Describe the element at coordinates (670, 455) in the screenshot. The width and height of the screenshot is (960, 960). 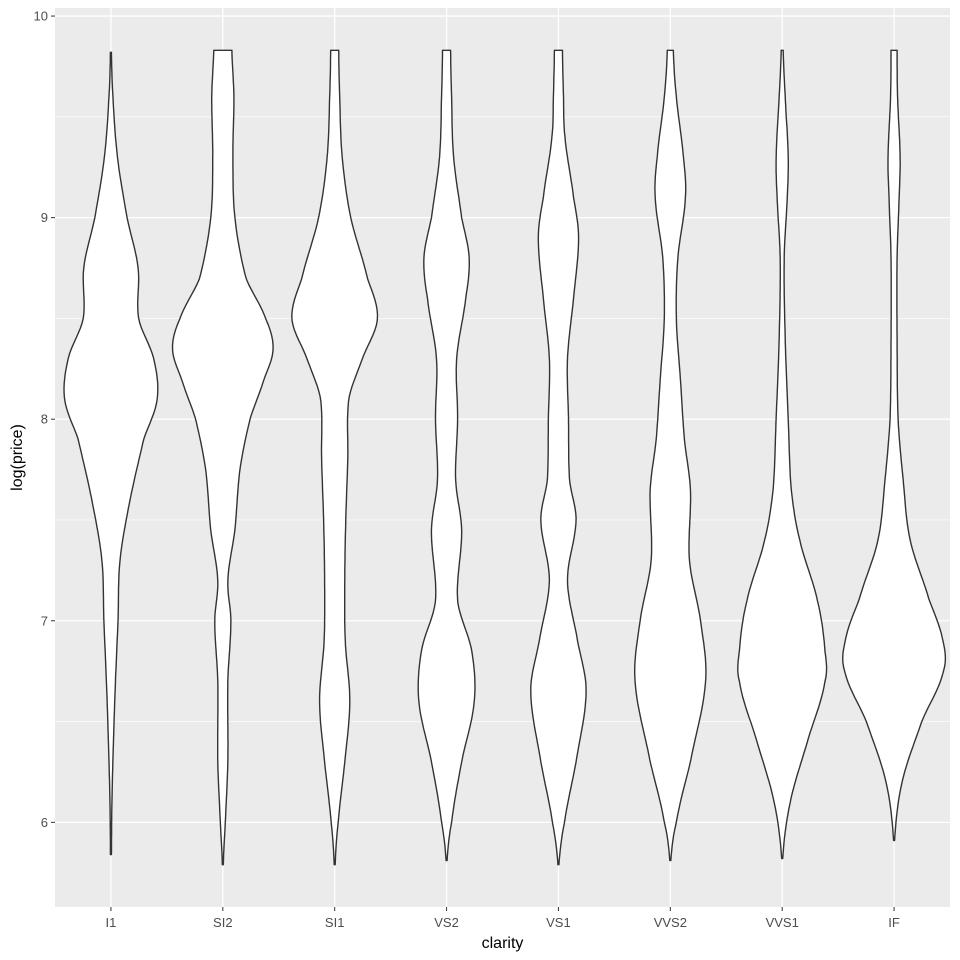
I see `violin-vvs2` at that location.